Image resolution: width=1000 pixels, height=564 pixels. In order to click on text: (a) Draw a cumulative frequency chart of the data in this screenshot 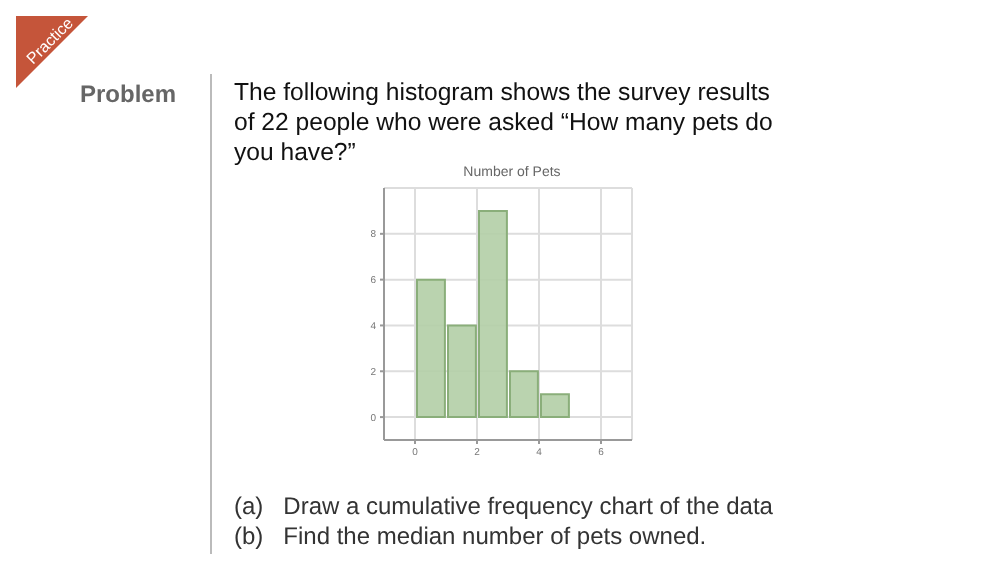, I will do `click(503, 507)`.